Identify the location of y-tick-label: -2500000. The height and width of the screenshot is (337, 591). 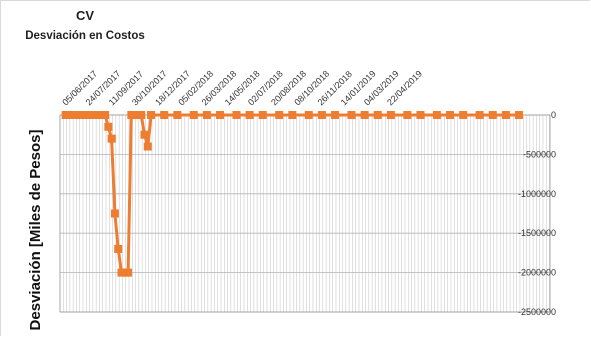
(537, 312).